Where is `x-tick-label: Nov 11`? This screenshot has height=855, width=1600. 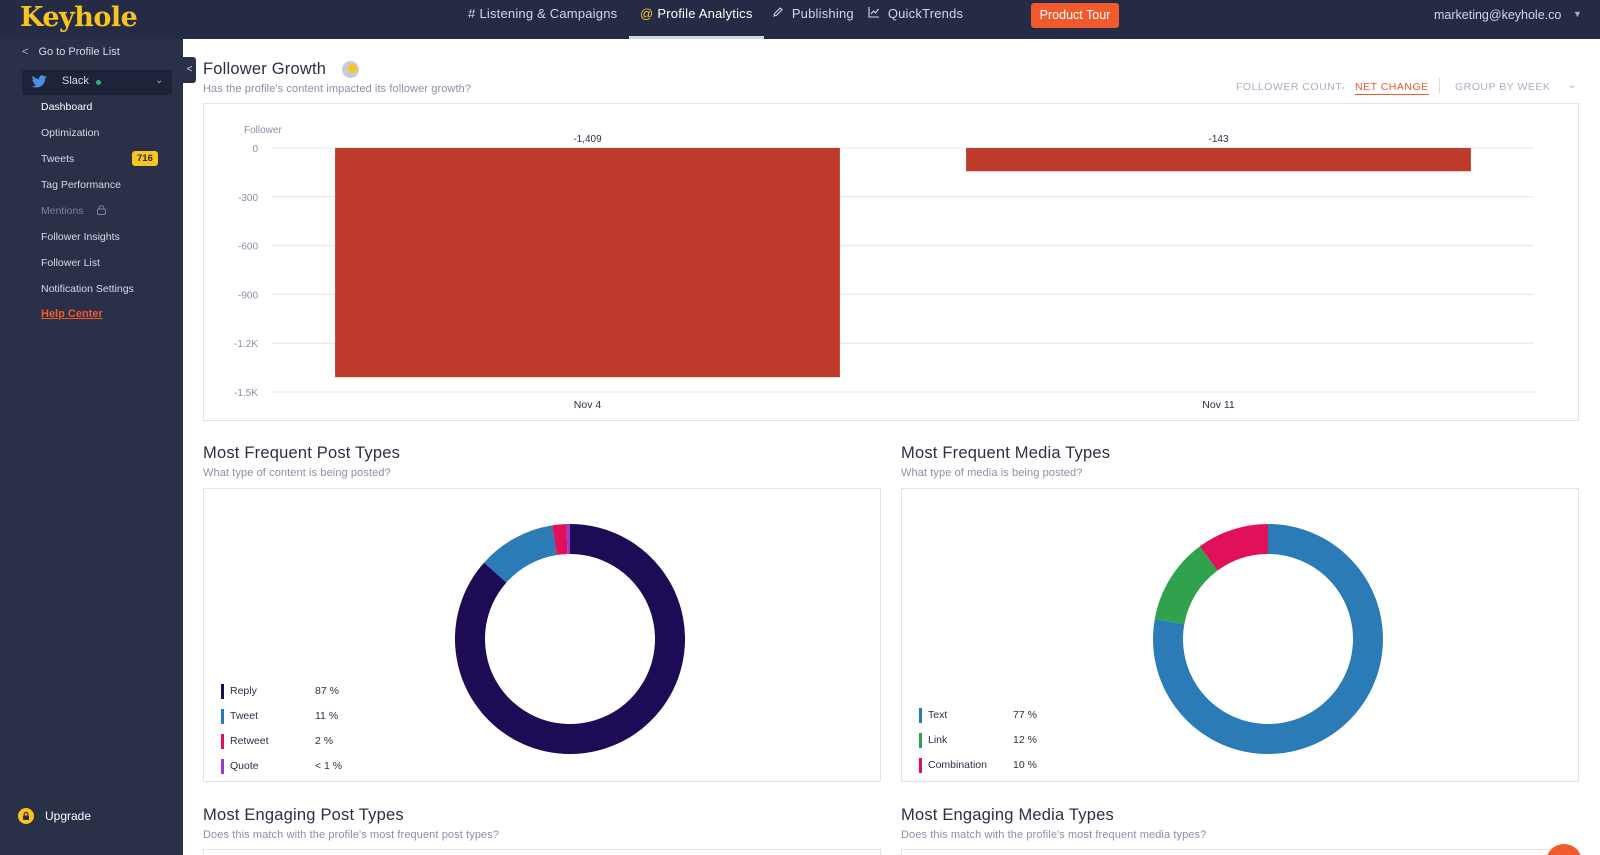
x-tick-label: Nov 11 is located at coordinates (1218, 405).